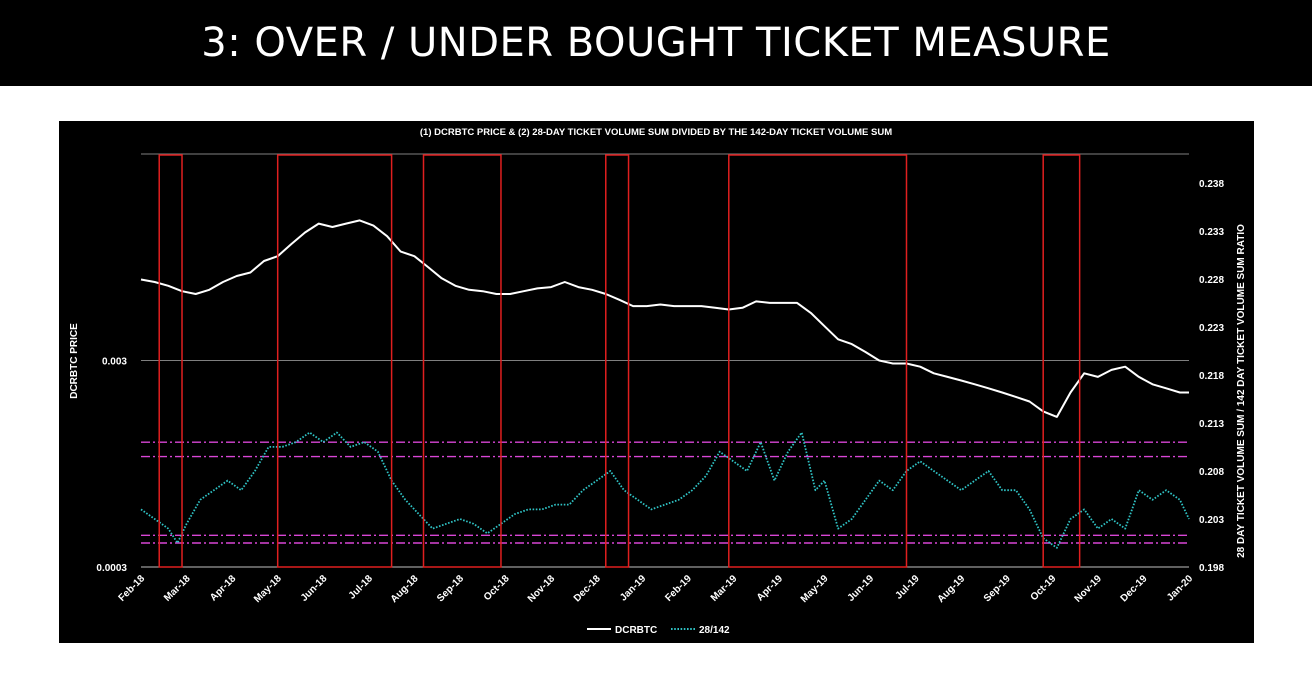 The image size is (1312, 676). I want to click on y2-tick-label: 0.213, so click(1211, 424).